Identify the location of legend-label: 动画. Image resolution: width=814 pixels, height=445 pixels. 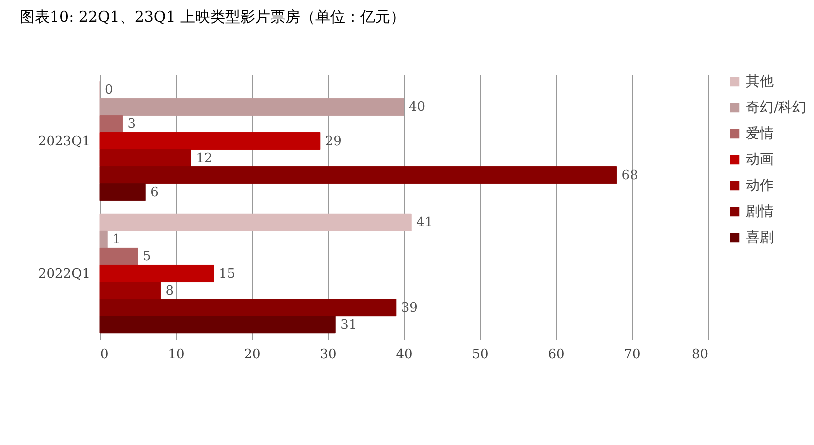
(760, 160).